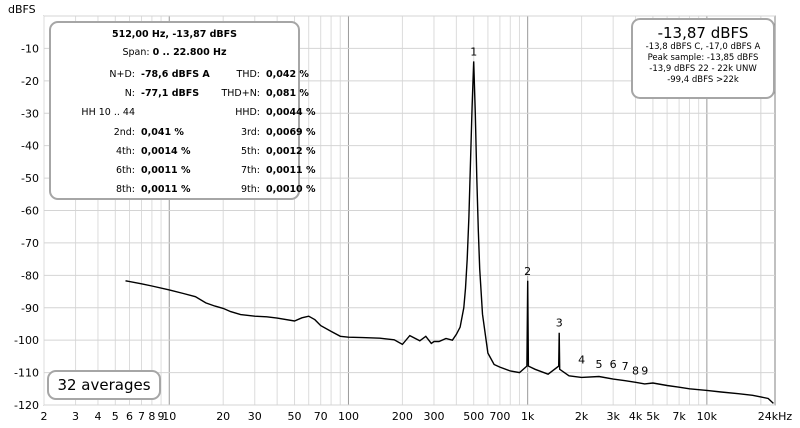 This screenshot has width=800, height=428. What do you see at coordinates (30, 81) in the screenshot?
I see `y-tick-label: -20` at bounding box center [30, 81].